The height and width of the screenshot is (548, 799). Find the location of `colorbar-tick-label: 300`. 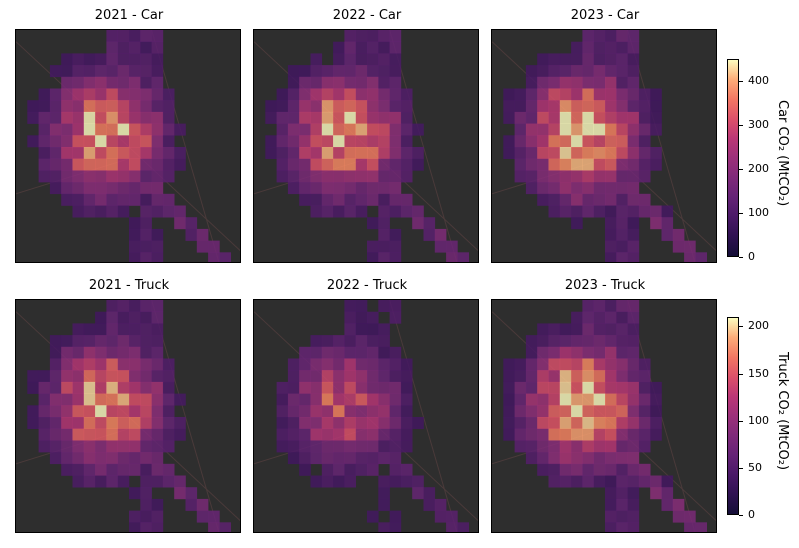

colorbar-tick-label: 300 is located at coordinates (758, 124).